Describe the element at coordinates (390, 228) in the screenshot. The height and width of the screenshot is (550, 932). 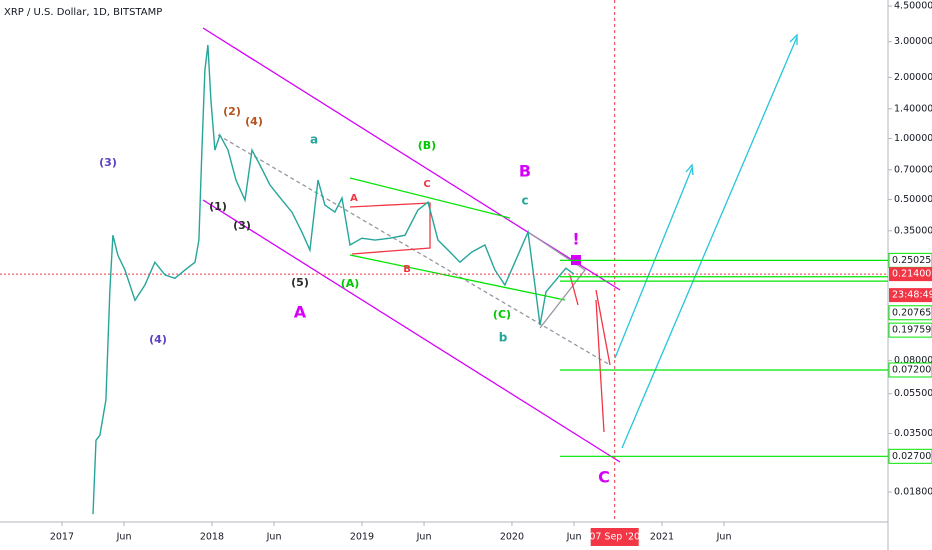
I see `triangle-red` at that location.